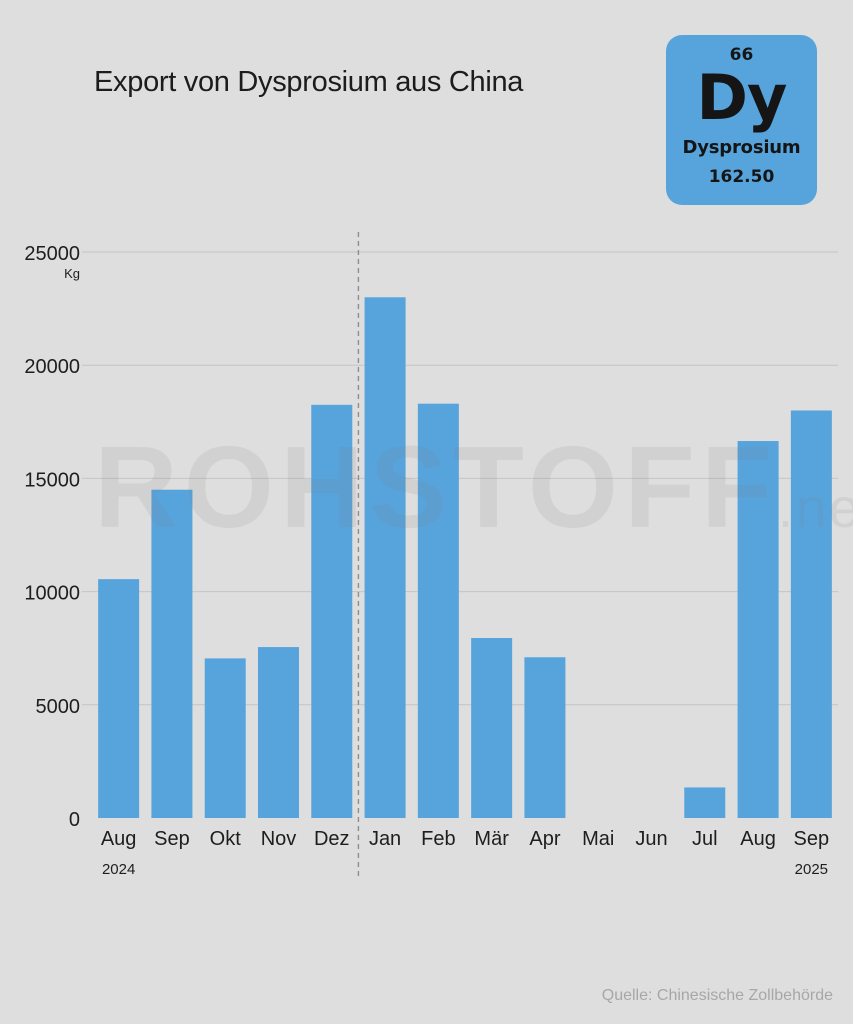 Image resolution: width=853 pixels, height=1024 pixels. Describe the element at coordinates (385, 839) in the screenshot. I see `x-tick-label: Jan` at that location.